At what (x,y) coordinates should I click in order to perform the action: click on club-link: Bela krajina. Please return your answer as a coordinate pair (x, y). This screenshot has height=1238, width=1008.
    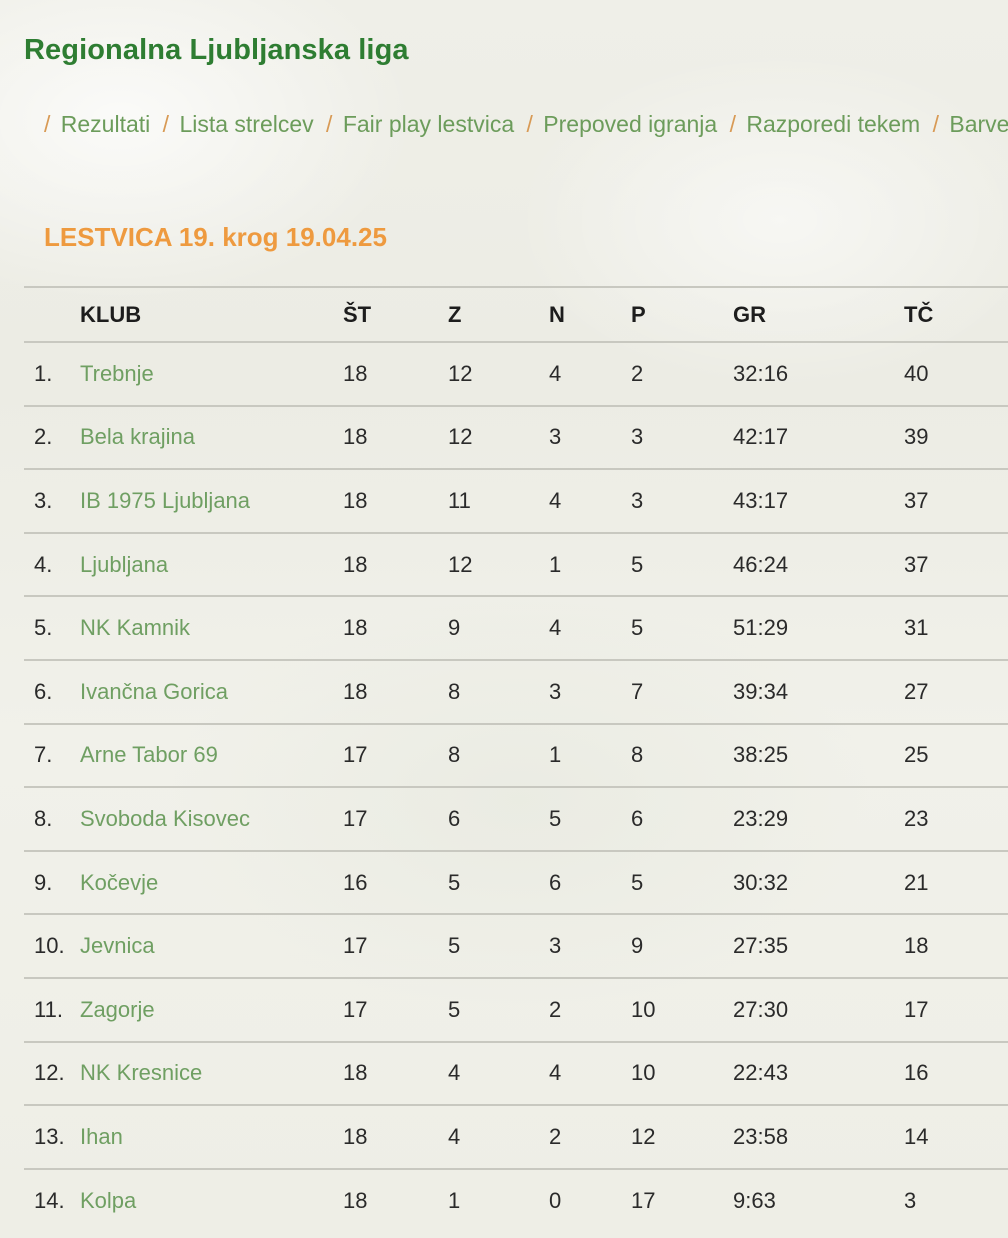
    Looking at the image, I should click on (137, 437).